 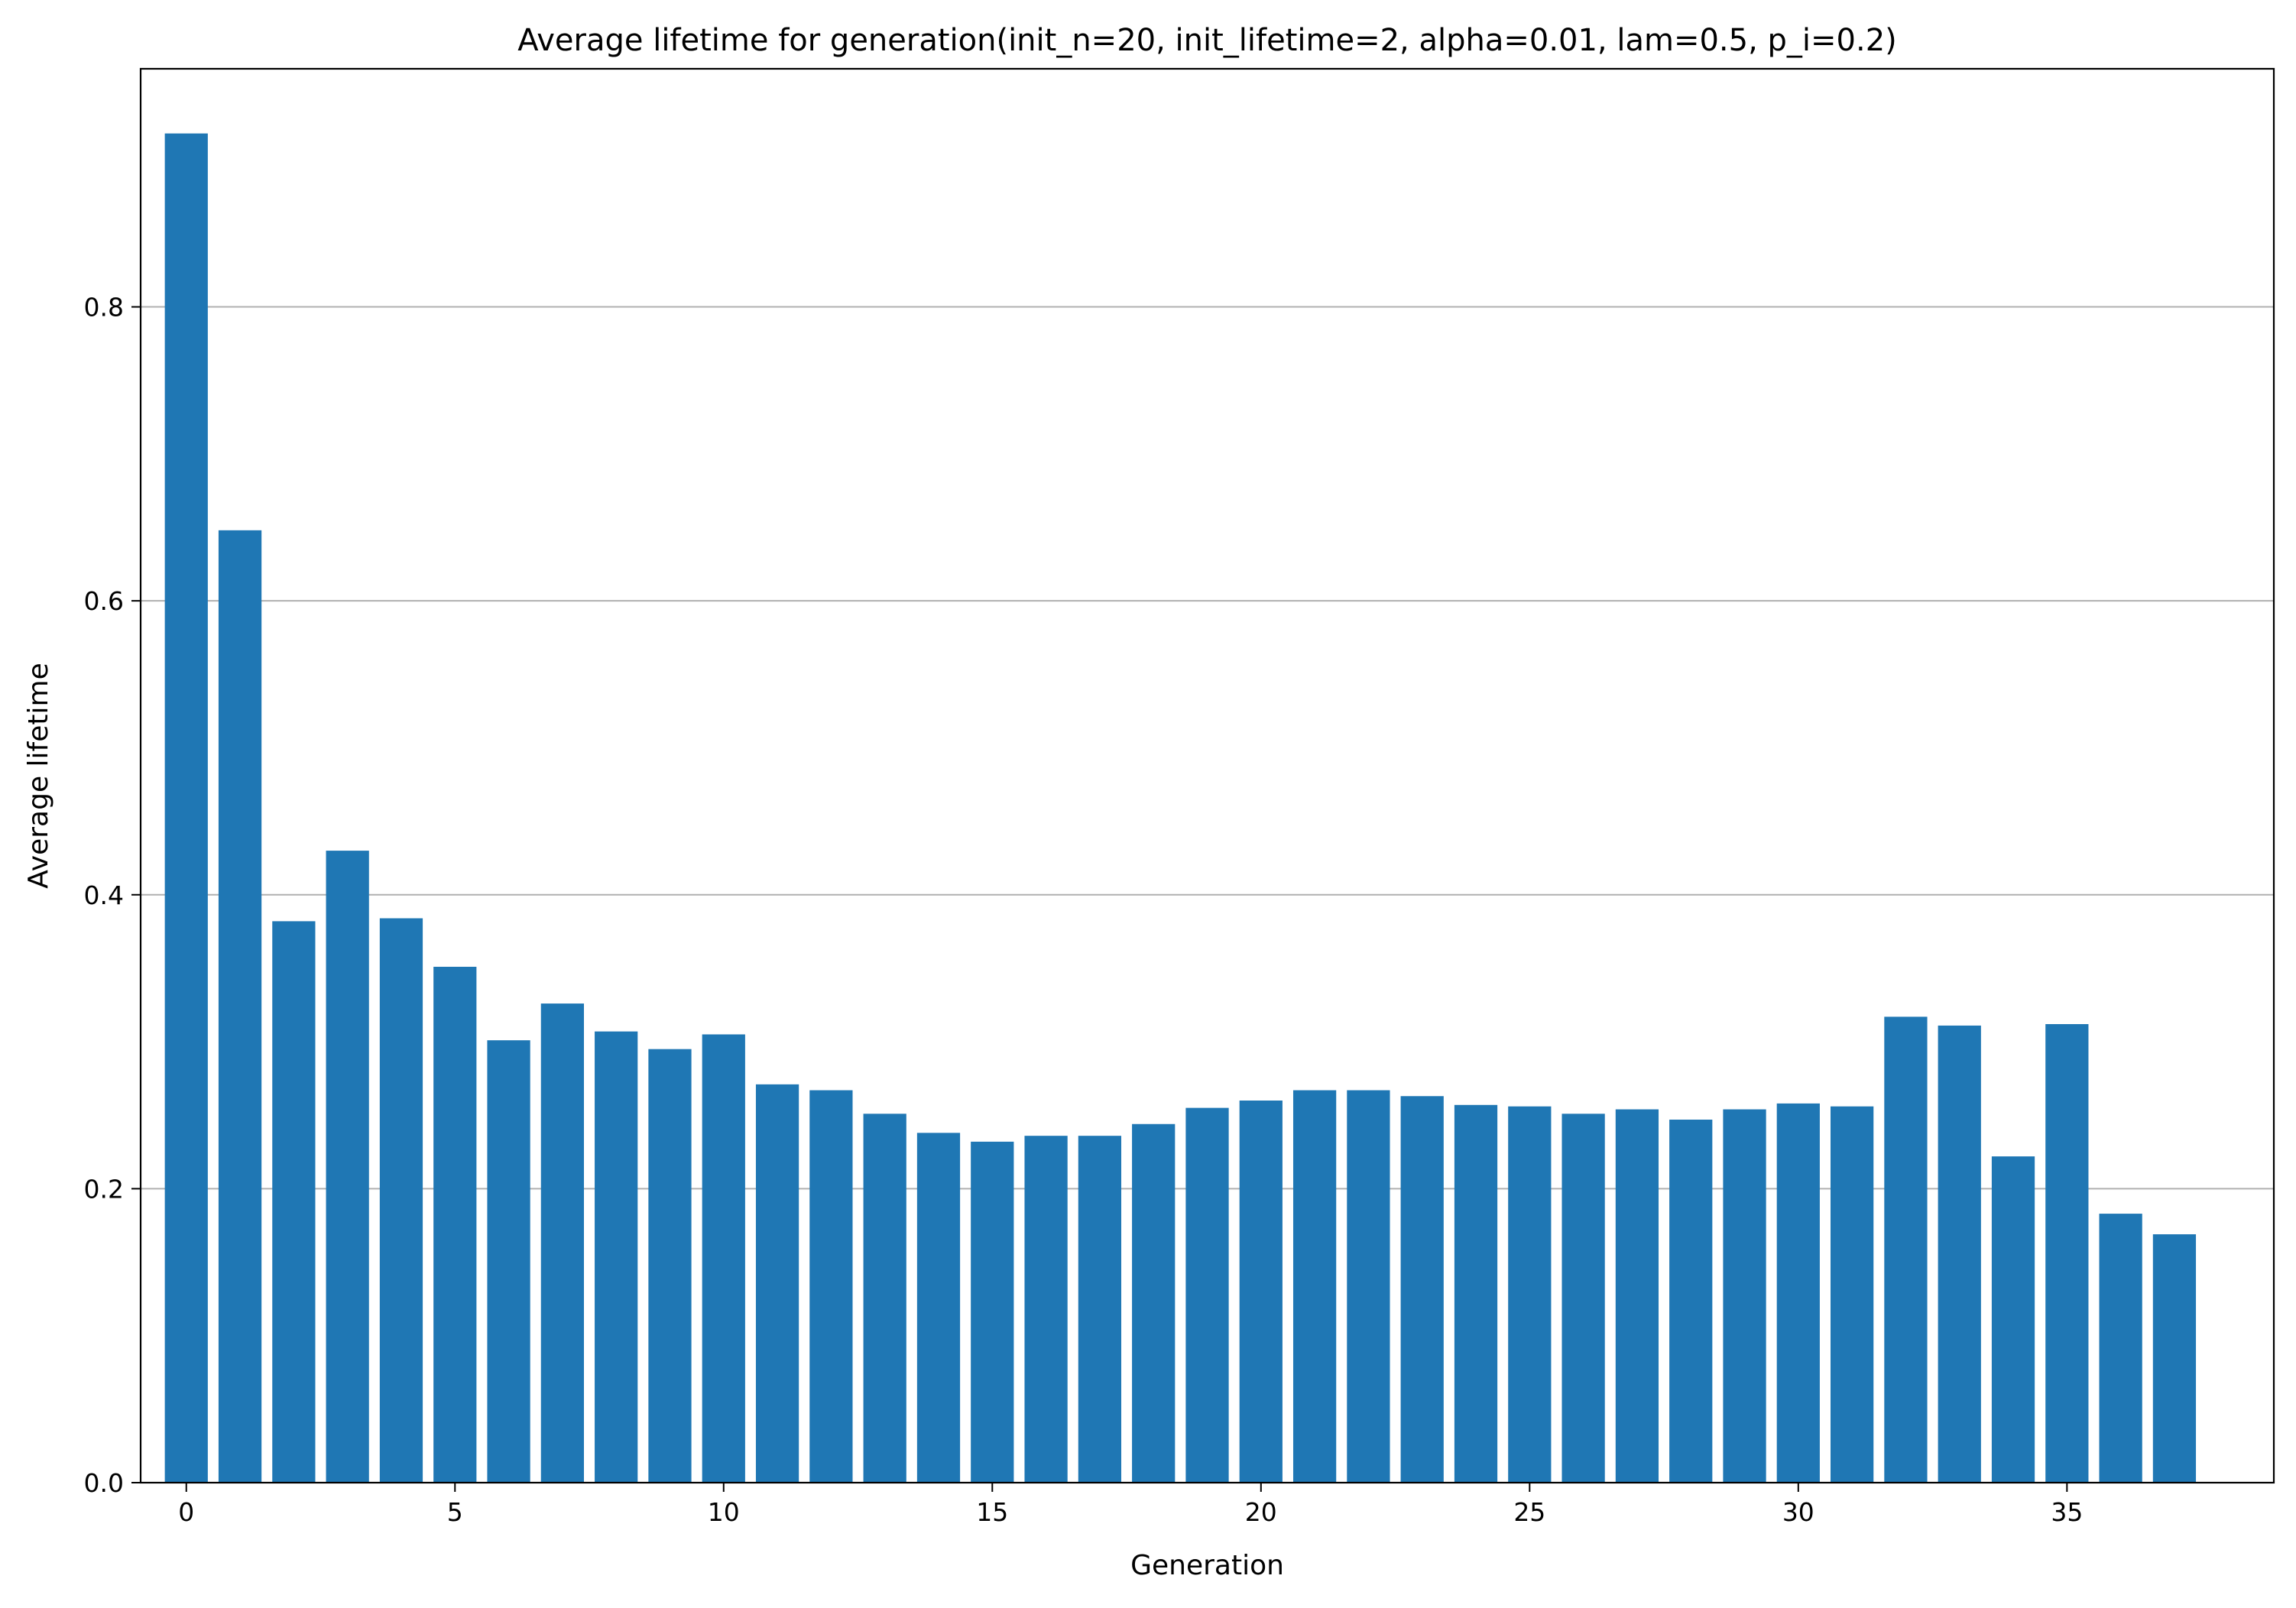 I want to click on x-tick-label: 15, so click(x=992, y=1512).